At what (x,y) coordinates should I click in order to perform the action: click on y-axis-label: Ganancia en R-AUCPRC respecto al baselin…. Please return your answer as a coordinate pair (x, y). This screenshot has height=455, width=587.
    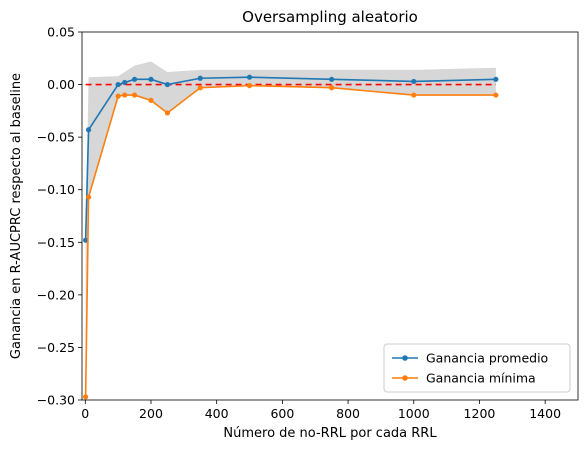
    Looking at the image, I should click on (16, 216).